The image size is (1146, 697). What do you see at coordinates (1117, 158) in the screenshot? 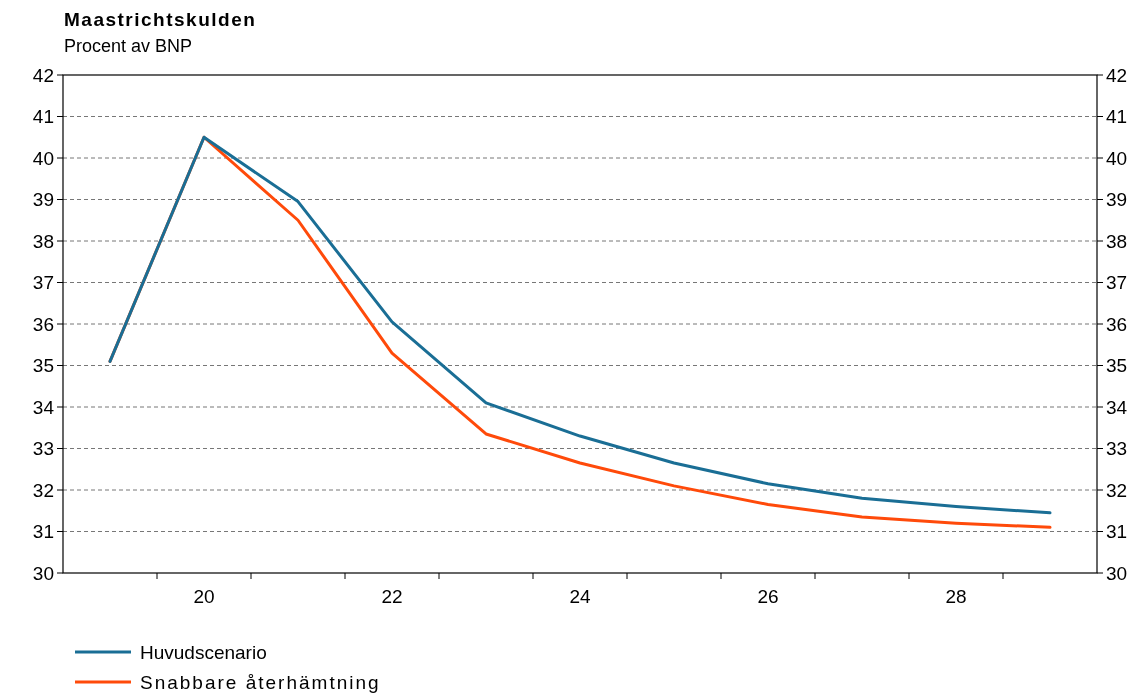
I see `y2-tick-label: 40` at bounding box center [1117, 158].